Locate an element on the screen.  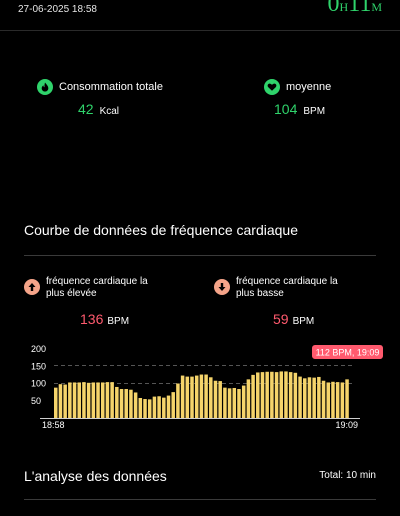
consumption-value: 42 is located at coordinates (86, 109).